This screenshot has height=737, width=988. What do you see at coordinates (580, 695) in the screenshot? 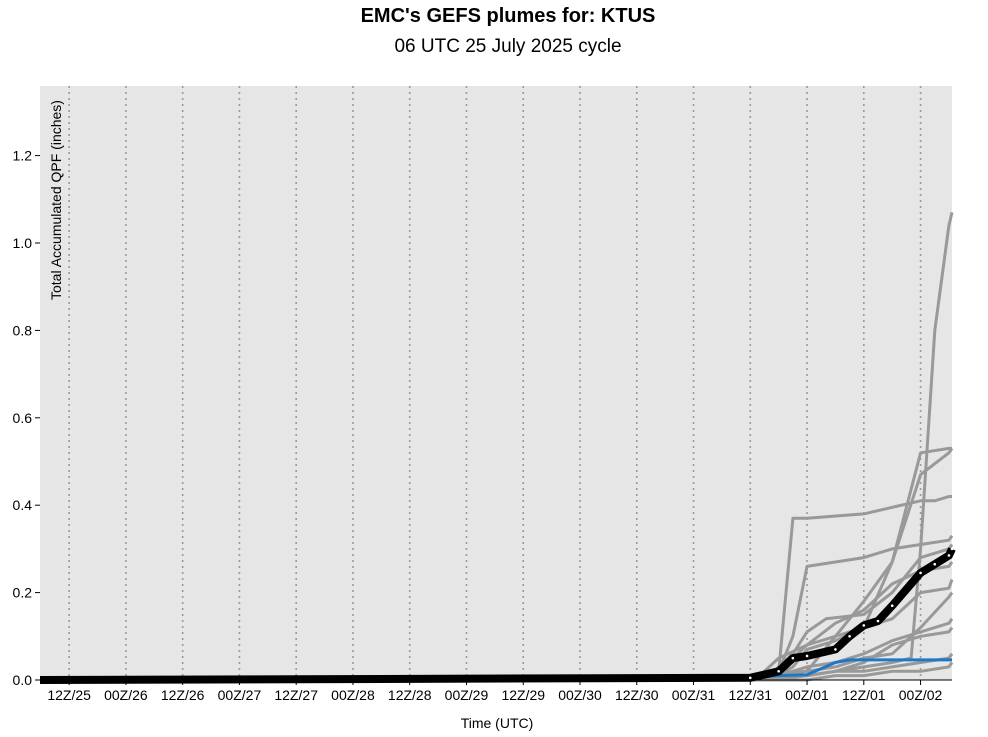
I see `x-tick-label: 00Z/30` at bounding box center [580, 695].